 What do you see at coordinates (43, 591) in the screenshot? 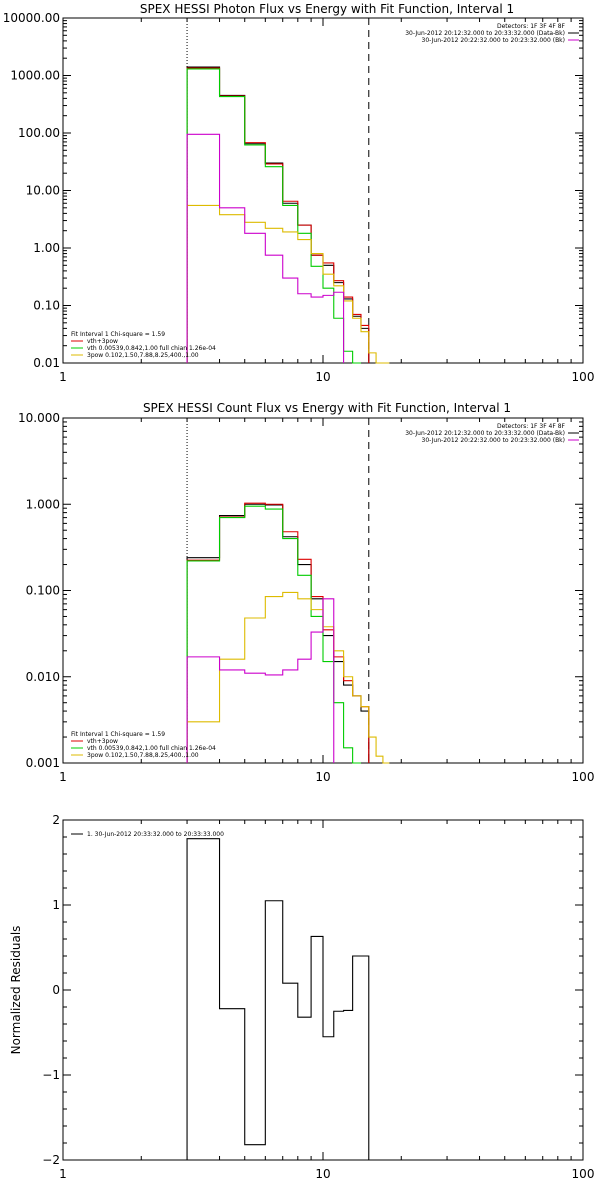
I see `y-tick-label: 0.100` at bounding box center [43, 591].